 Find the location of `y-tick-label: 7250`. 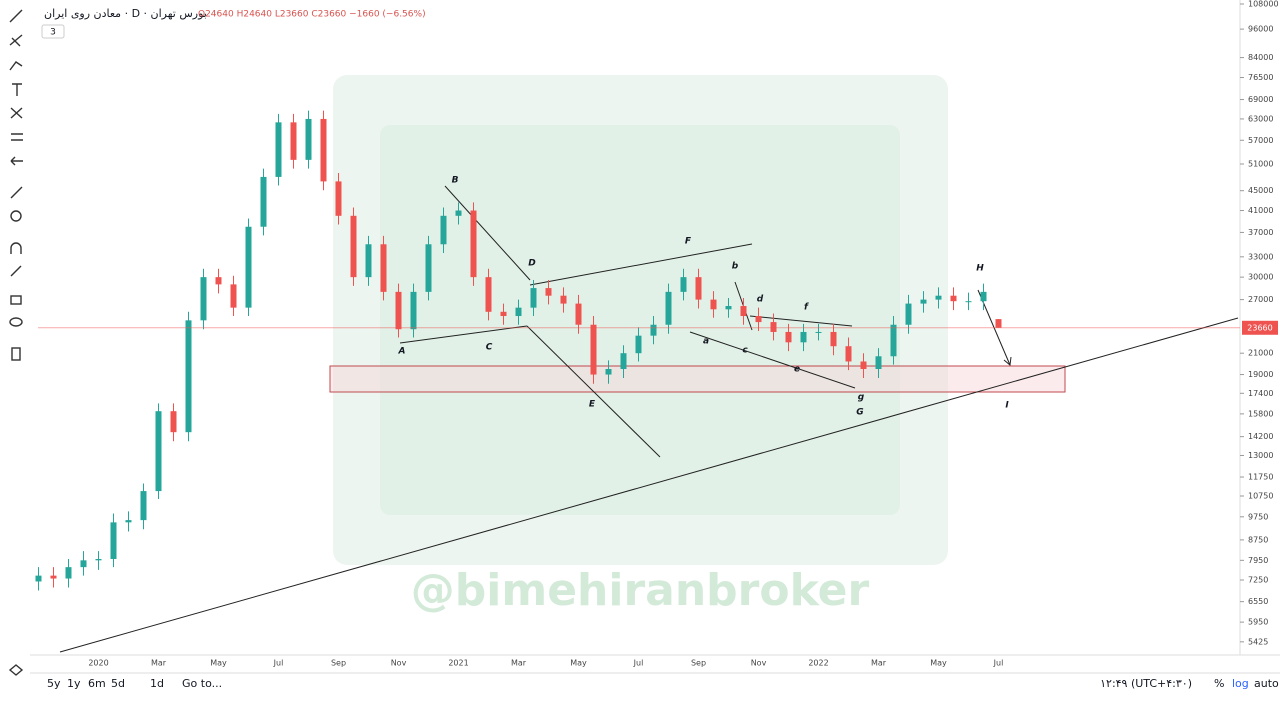

y-tick-label: 7250 is located at coordinates (1258, 579).